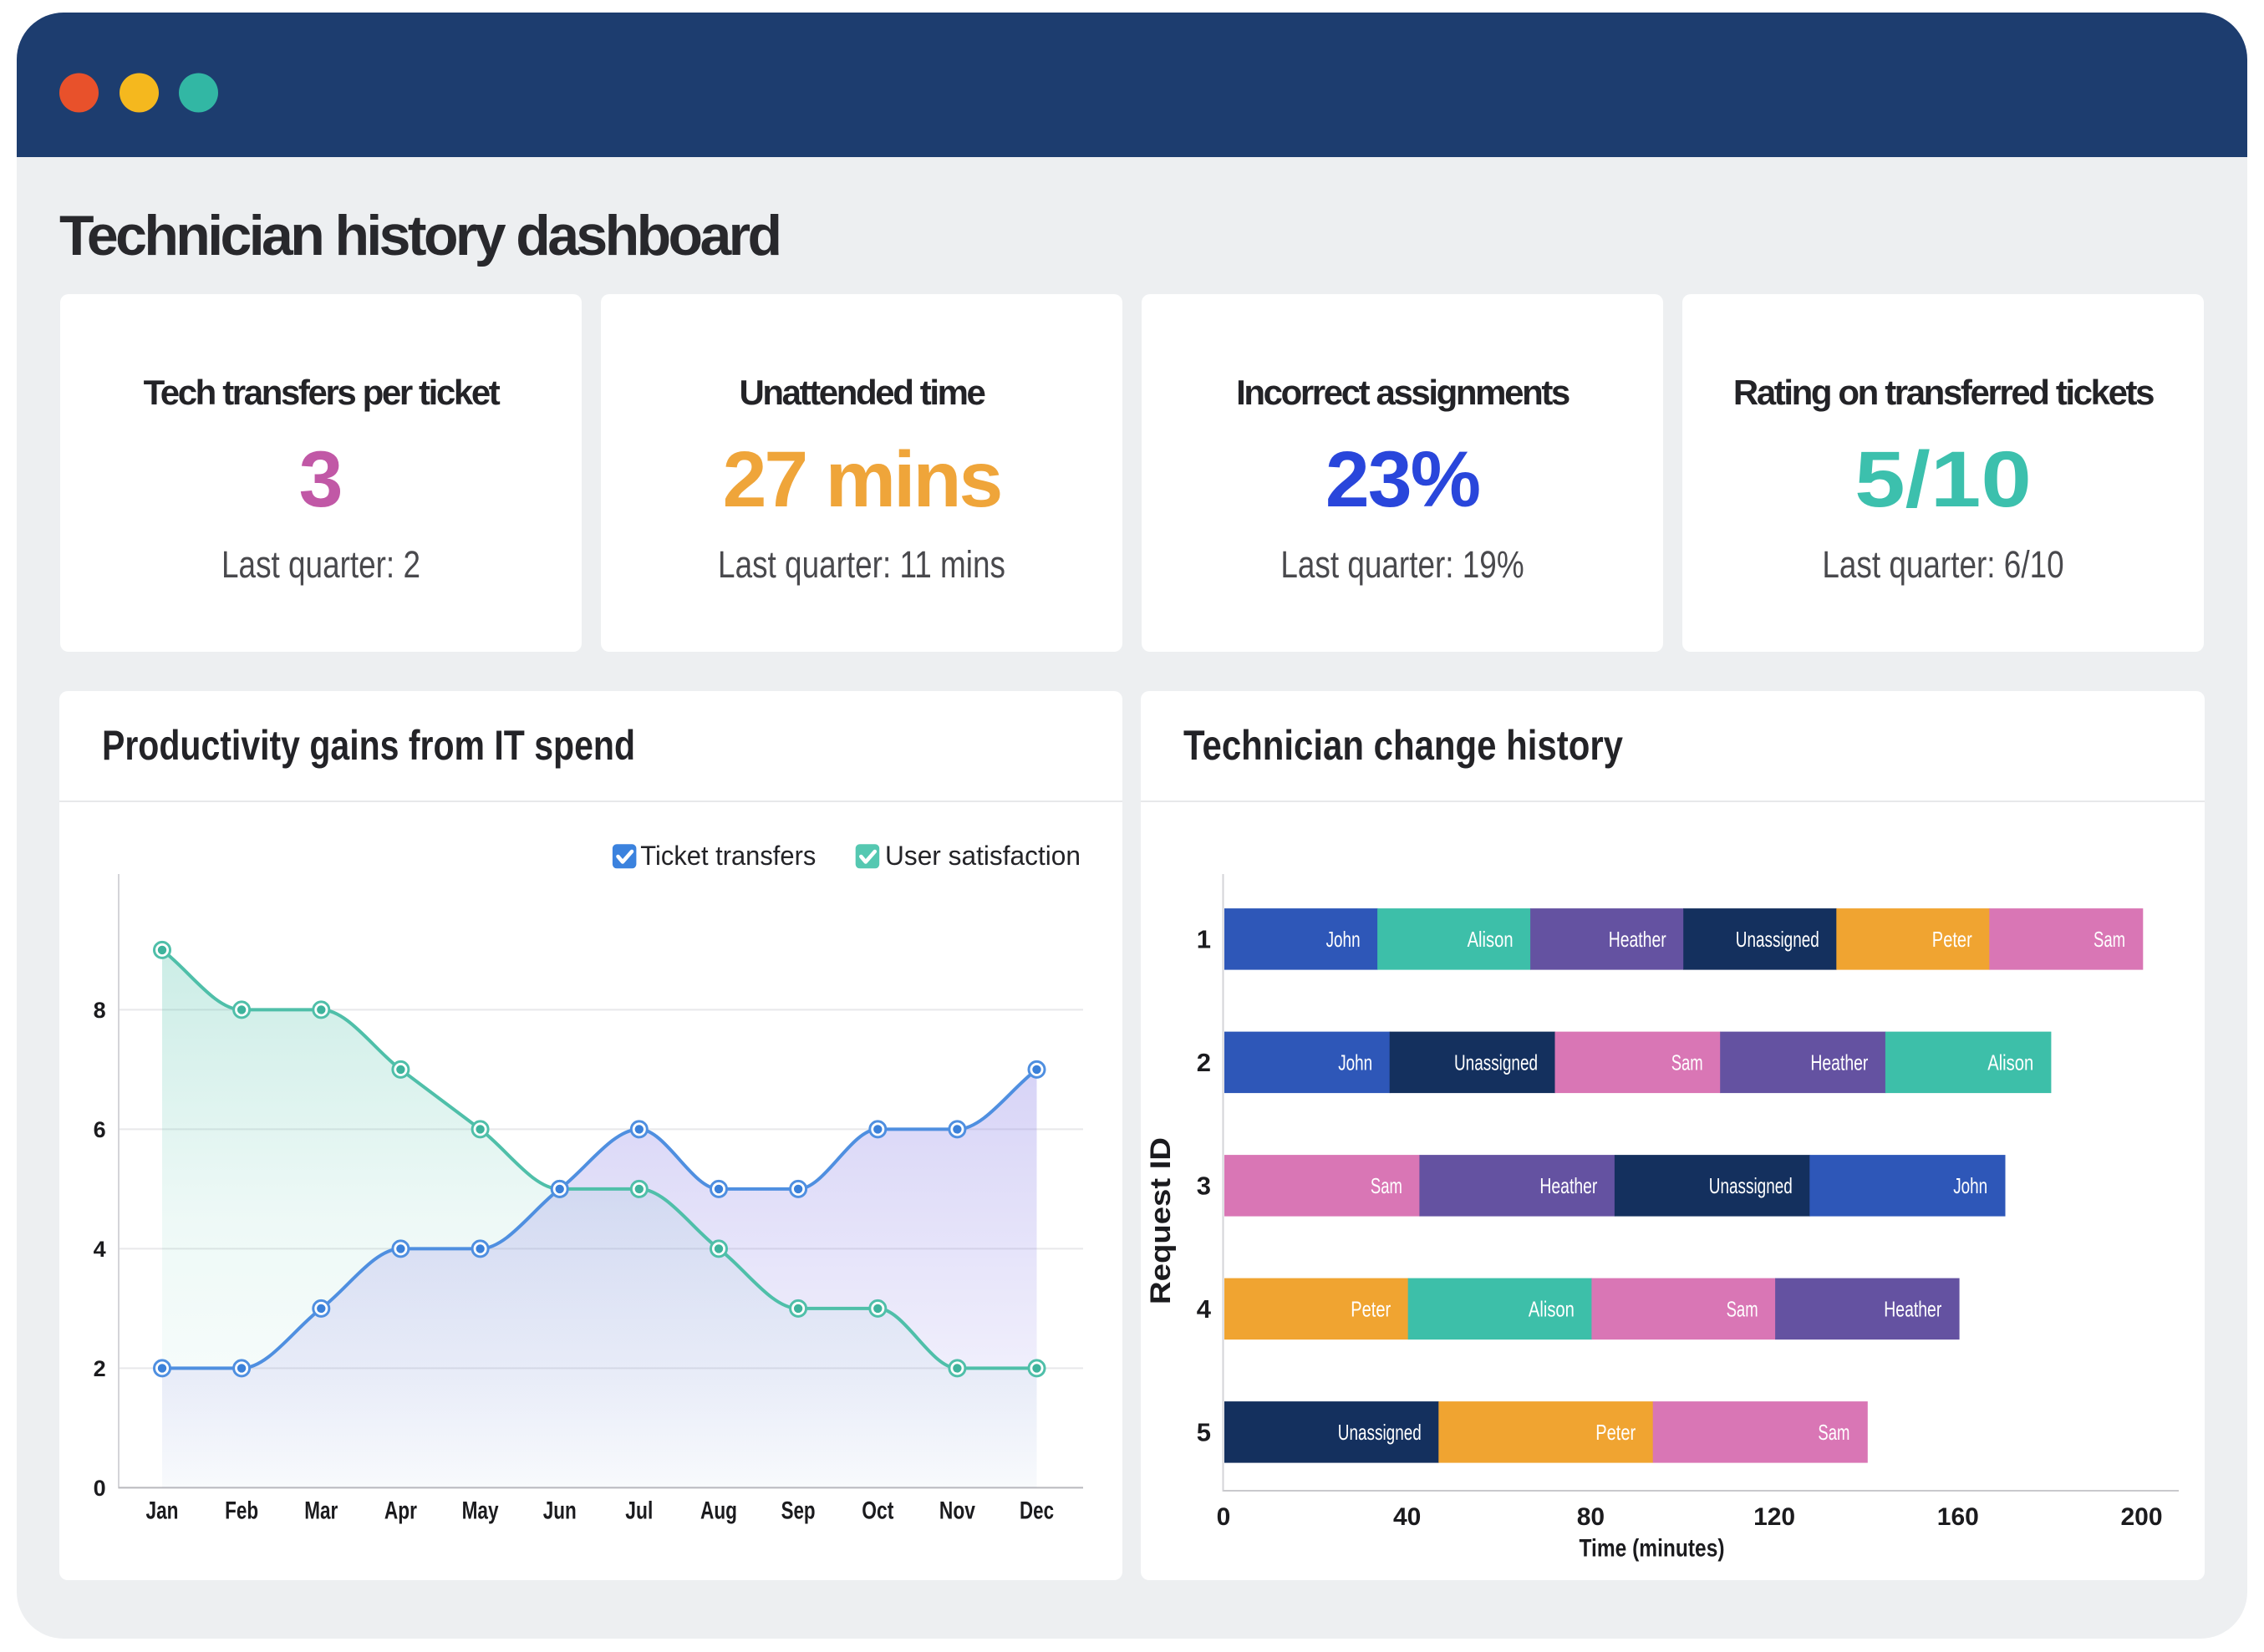 This screenshot has height=1652, width=2264. What do you see at coordinates (1958, 1517) in the screenshot?
I see `svg-text: 160` at bounding box center [1958, 1517].